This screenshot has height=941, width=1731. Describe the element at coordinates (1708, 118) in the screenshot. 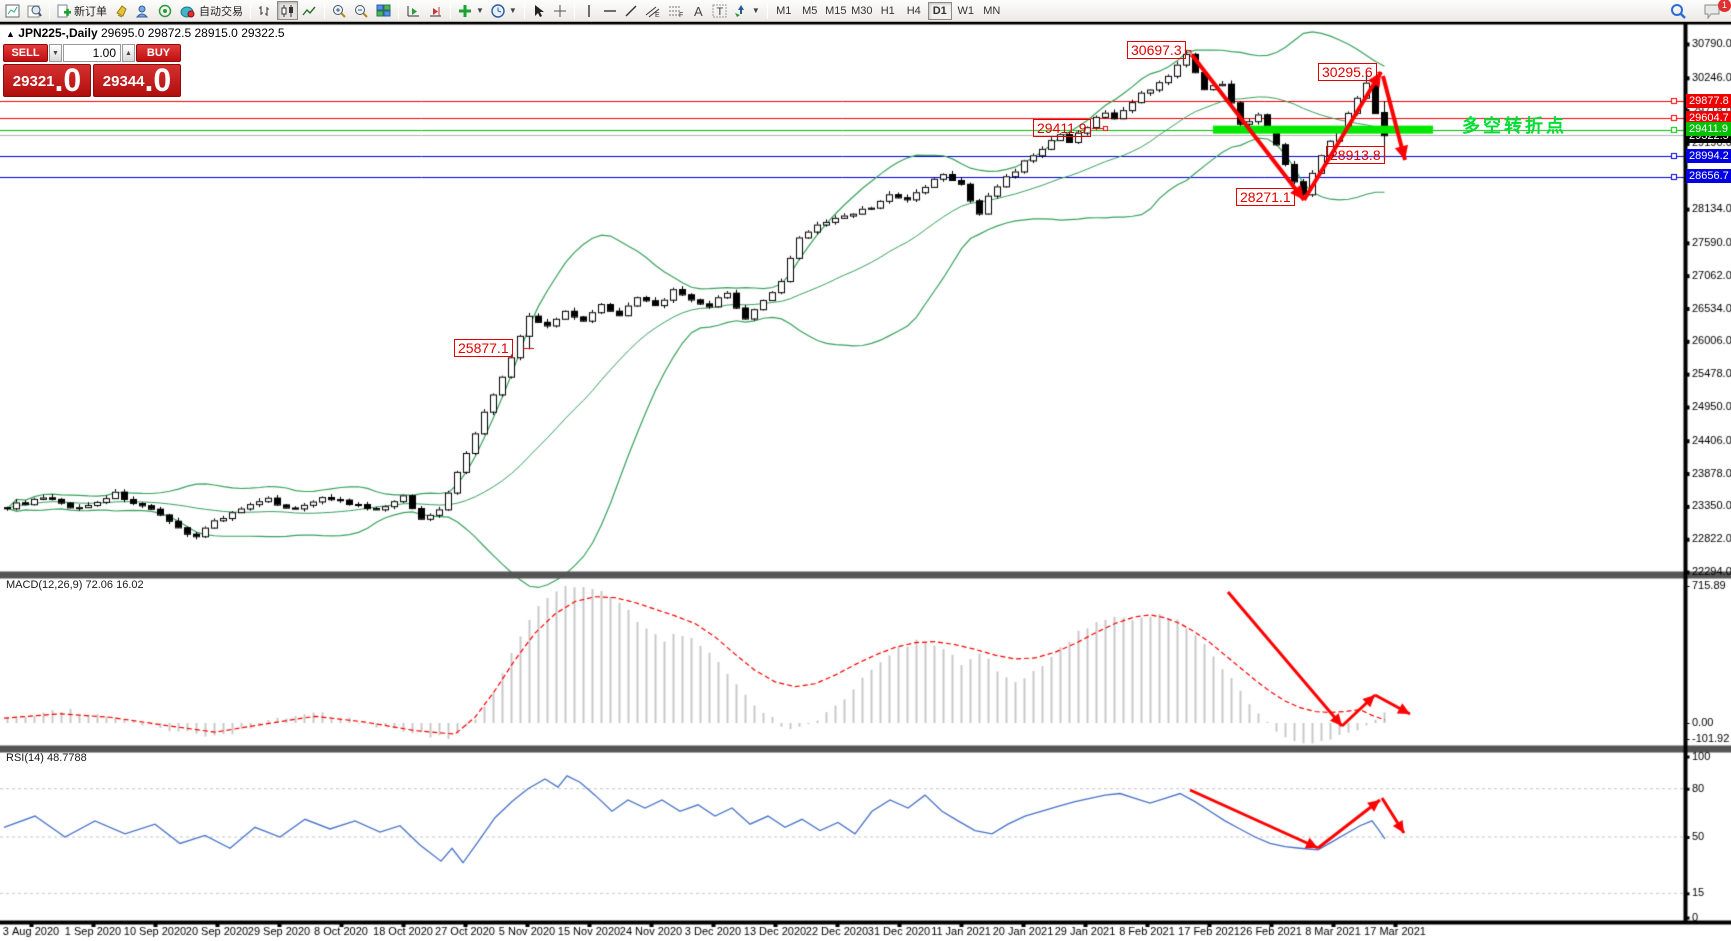

I see `level-badge-29604: 29604.7` at that location.